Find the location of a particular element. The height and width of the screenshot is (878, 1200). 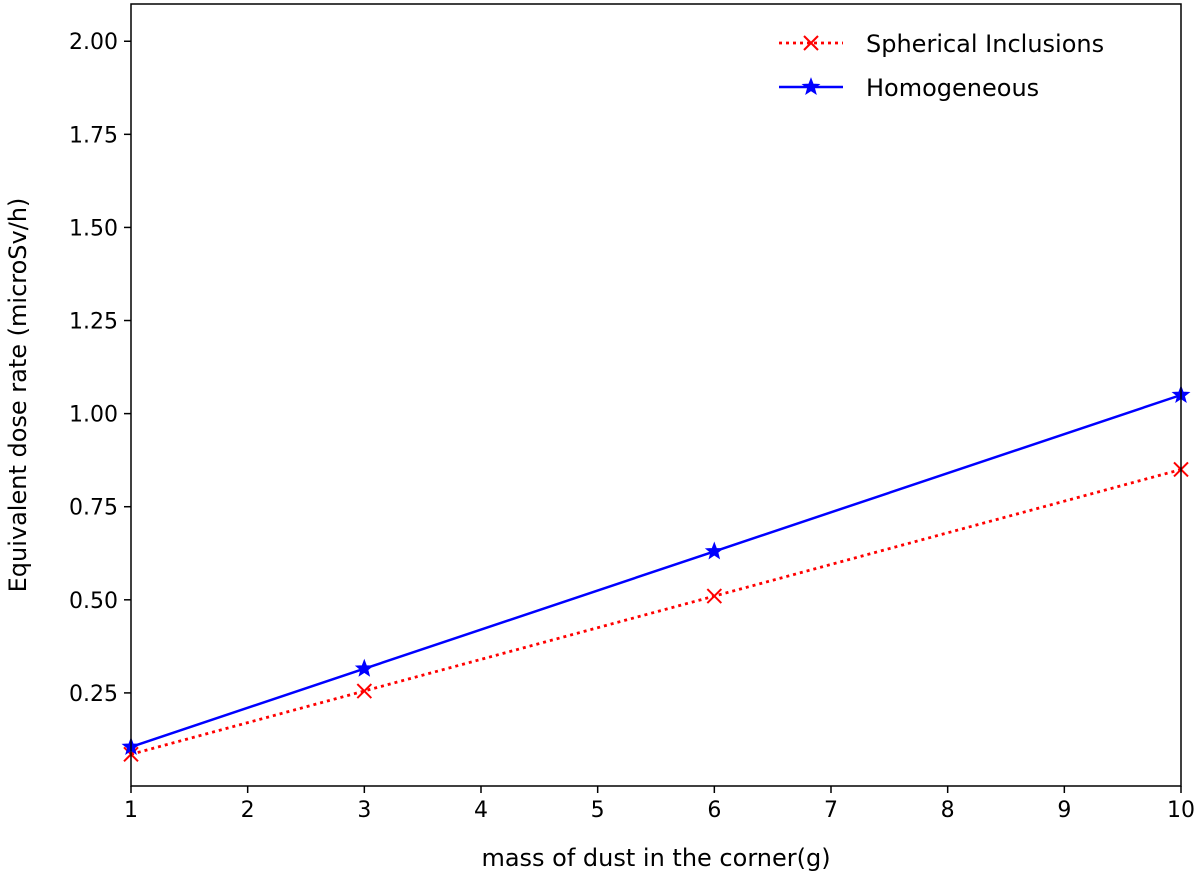

x-tick-label: 4 is located at coordinates (481, 810).